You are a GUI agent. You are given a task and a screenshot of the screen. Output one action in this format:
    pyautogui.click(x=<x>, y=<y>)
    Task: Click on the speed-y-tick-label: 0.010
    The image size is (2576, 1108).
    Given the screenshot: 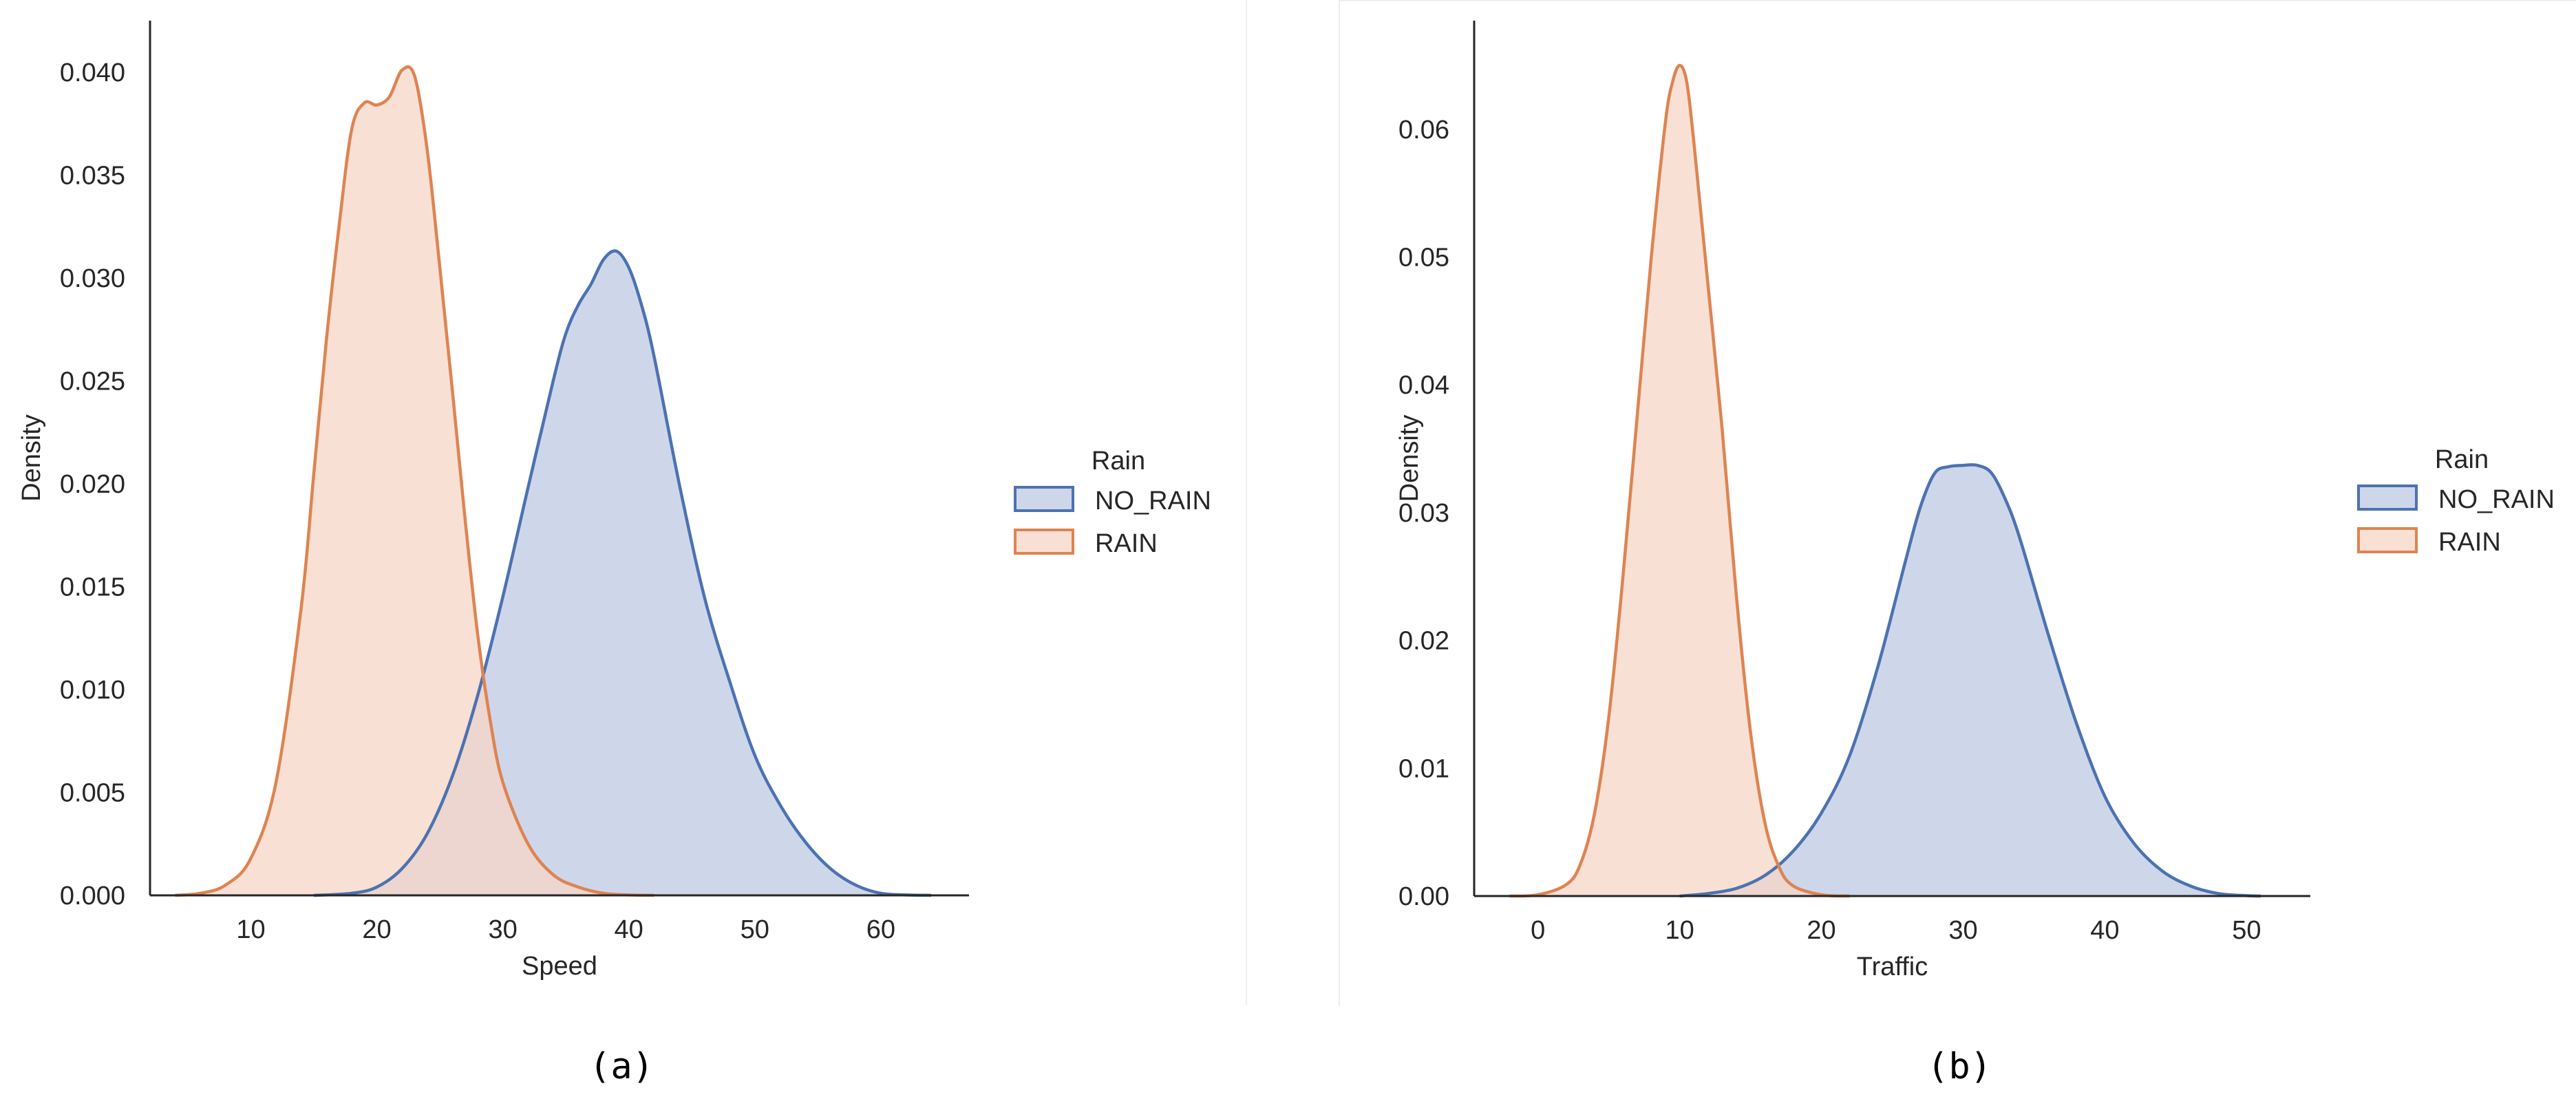 What is the action you would take?
    pyautogui.click(x=92, y=690)
    